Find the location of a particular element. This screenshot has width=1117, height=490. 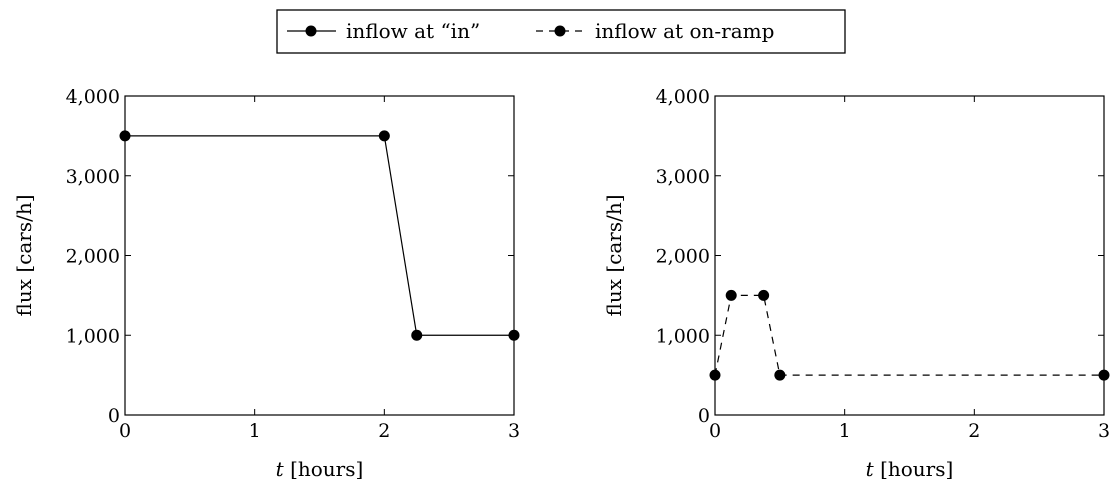

legend: inflow at “in” inflow at on-ramp is located at coordinates (561, 31).